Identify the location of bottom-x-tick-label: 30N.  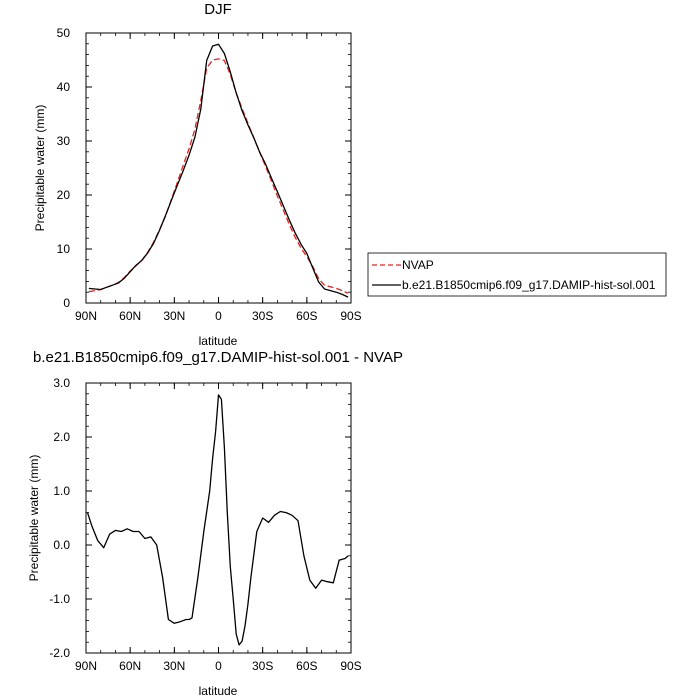
(174, 666).